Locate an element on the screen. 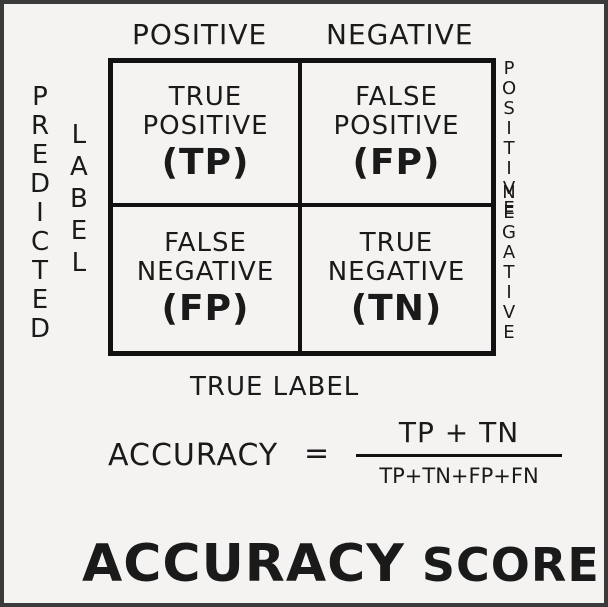  title-second-word: SCORE is located at coordinates (510, 565).